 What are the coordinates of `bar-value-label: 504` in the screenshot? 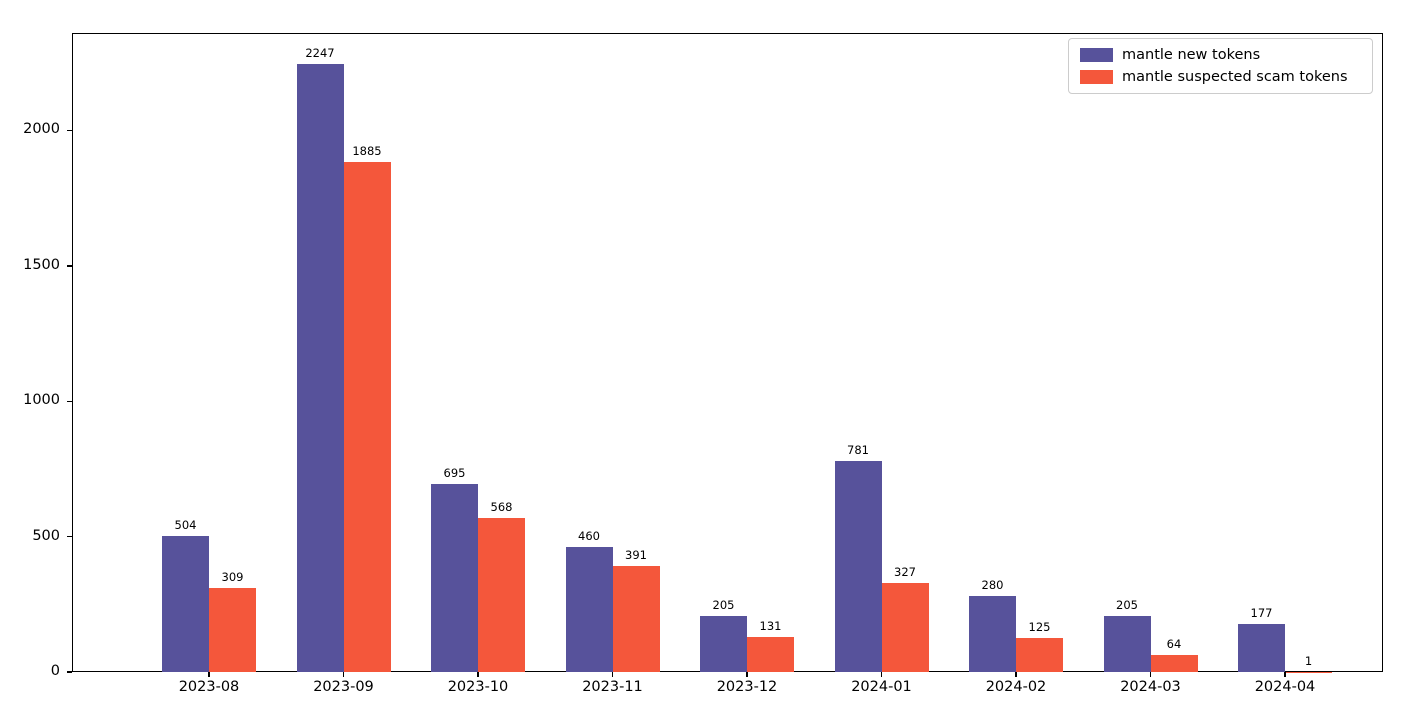 It's located at (185, 524).